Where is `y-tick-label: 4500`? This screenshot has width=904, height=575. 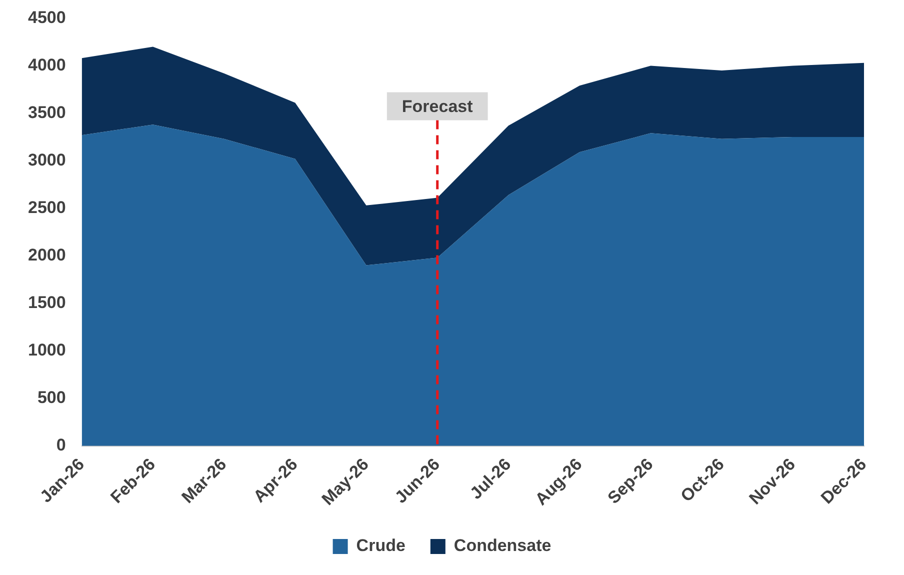
y-tick-label: 4500 is located at coordinates (47, 17).